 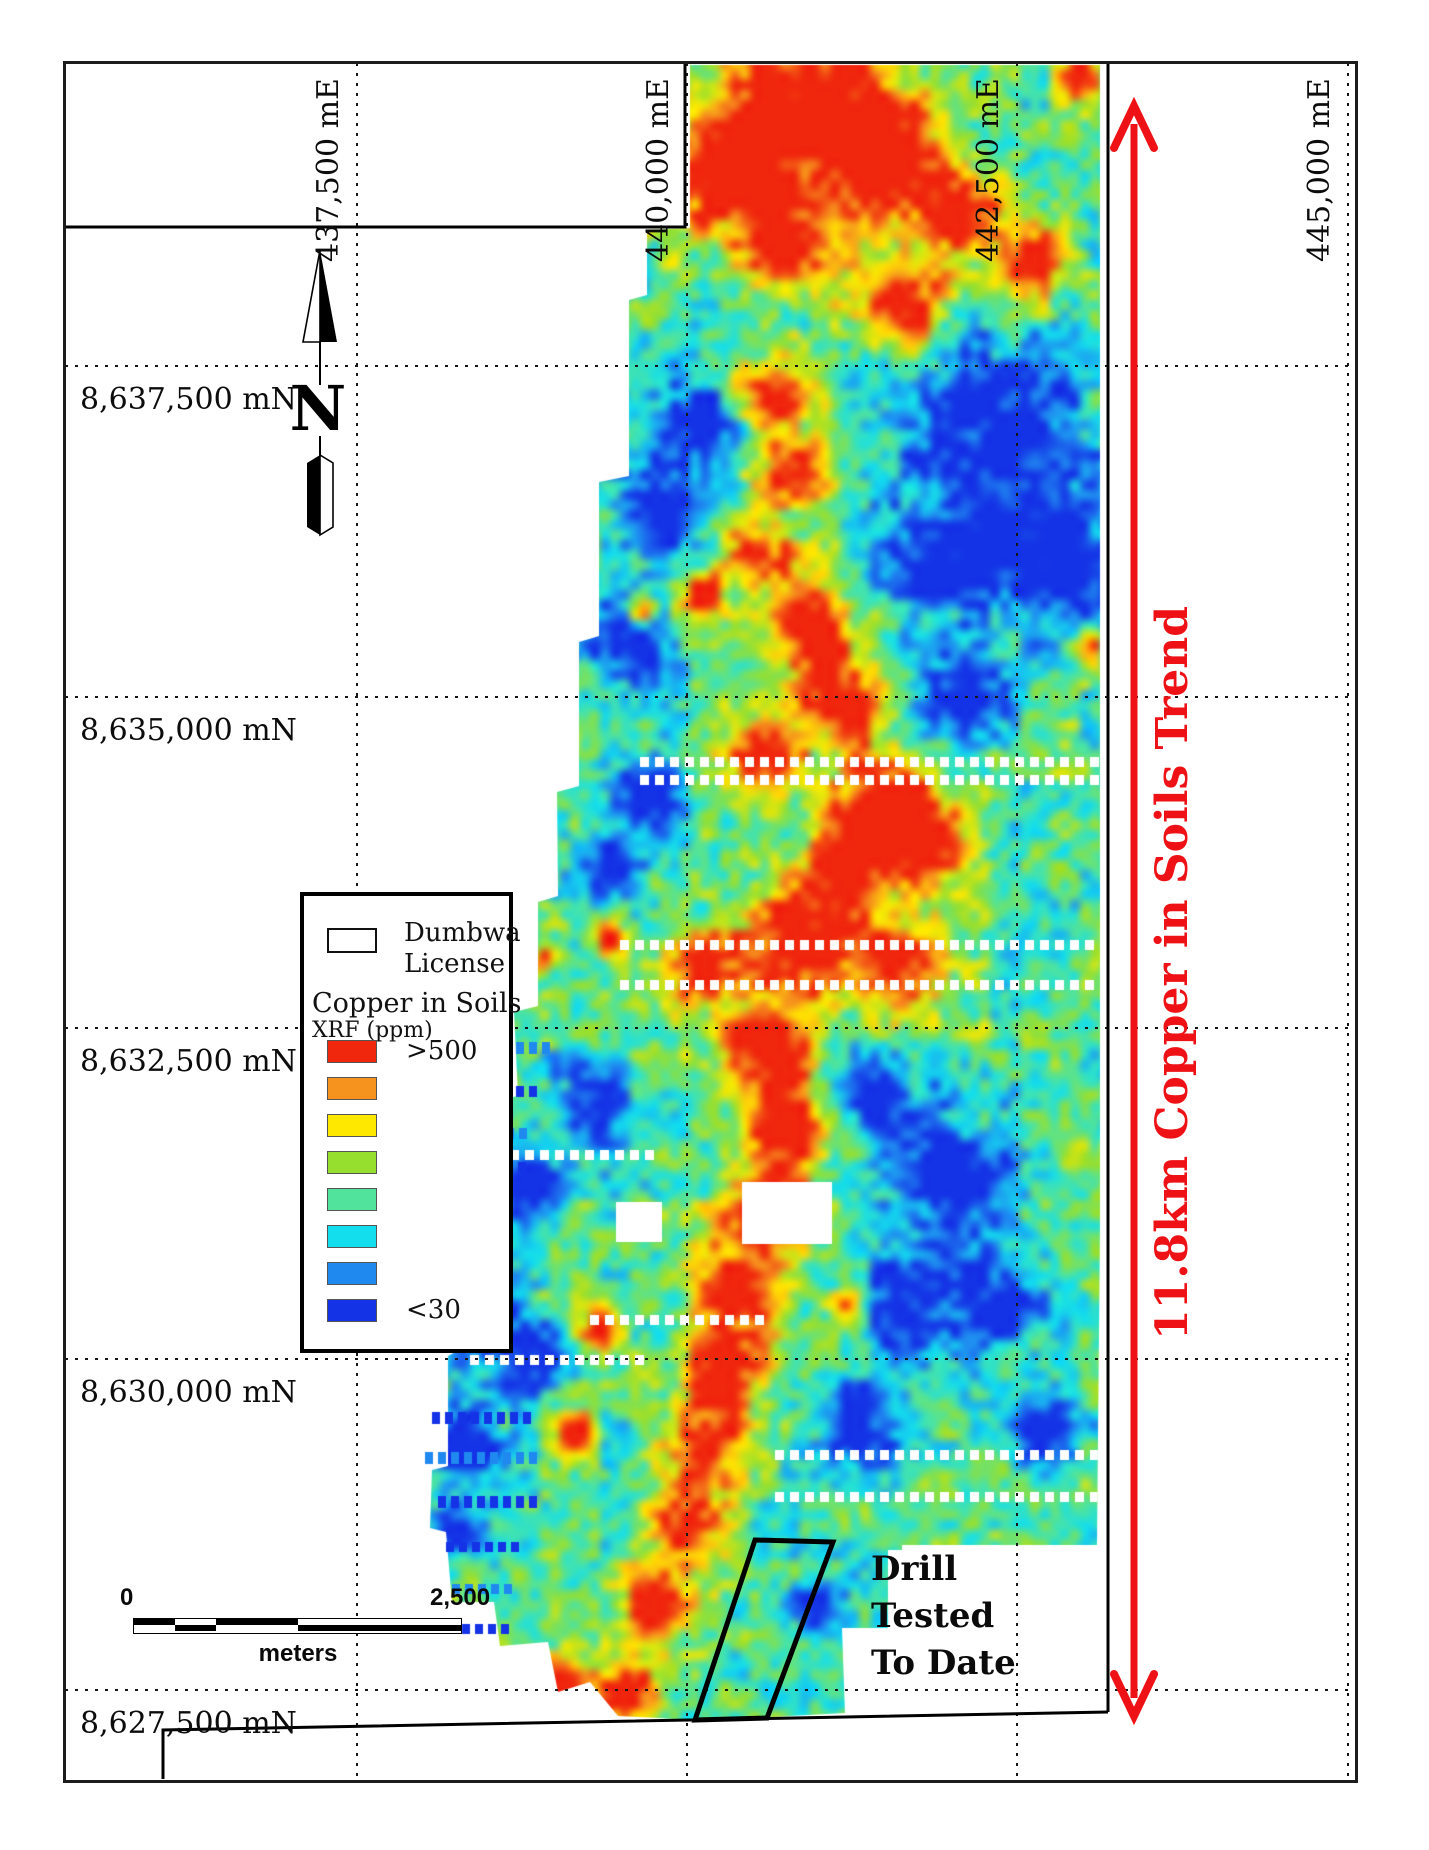 I want to click on north-arrow-fletch-right, so click(x=326, y=495).